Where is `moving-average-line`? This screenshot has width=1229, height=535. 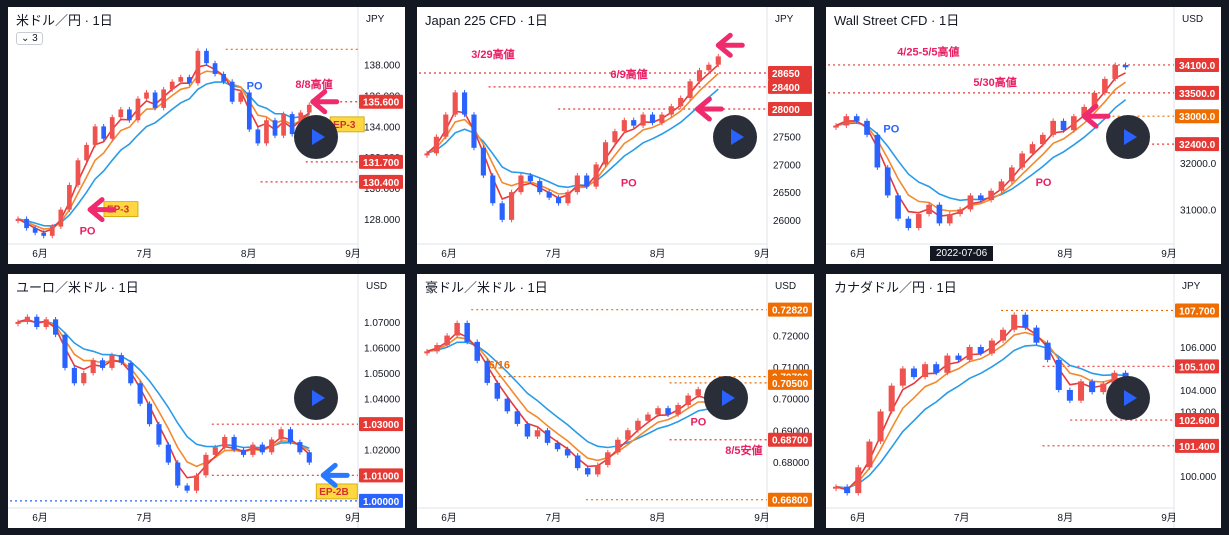 moving-average-line is located at coordinates (572, 133).